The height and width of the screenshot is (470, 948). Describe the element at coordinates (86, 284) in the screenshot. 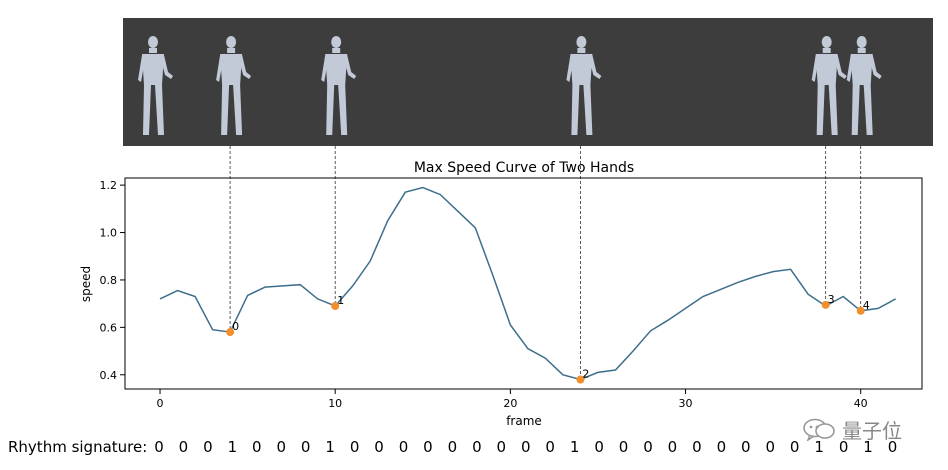

I see `y-axis-label: speed` at that location.